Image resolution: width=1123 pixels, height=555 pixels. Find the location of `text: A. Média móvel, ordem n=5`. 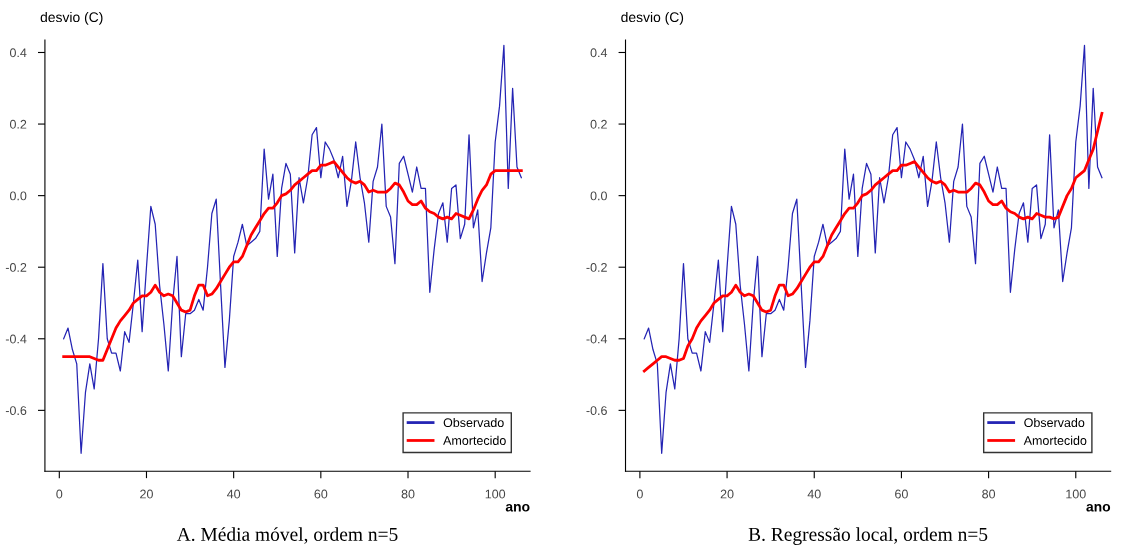

text: A. Média móvel, ordem n=5 is located at coordinates (287, 535).